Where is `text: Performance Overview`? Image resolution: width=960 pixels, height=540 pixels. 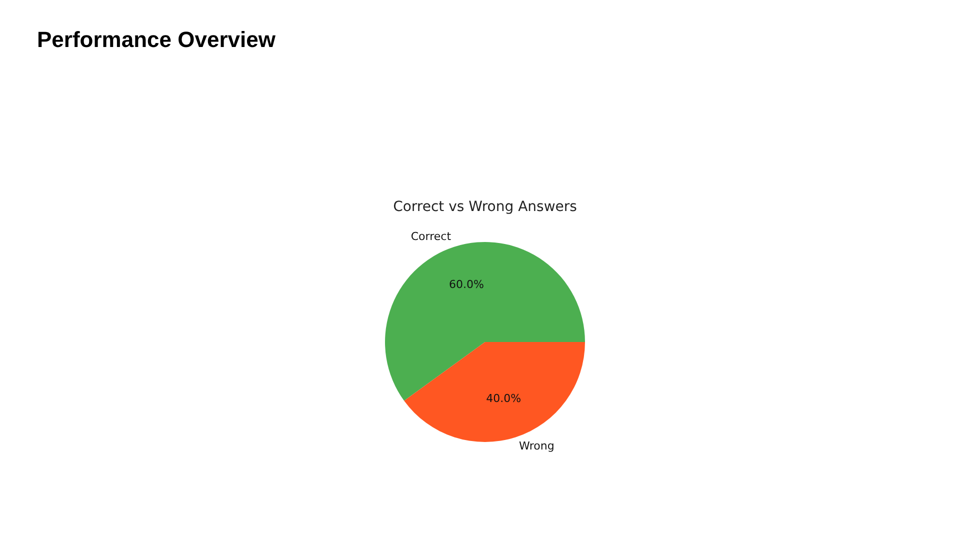 text: Performance Overview is located at coordinates (156, 40).